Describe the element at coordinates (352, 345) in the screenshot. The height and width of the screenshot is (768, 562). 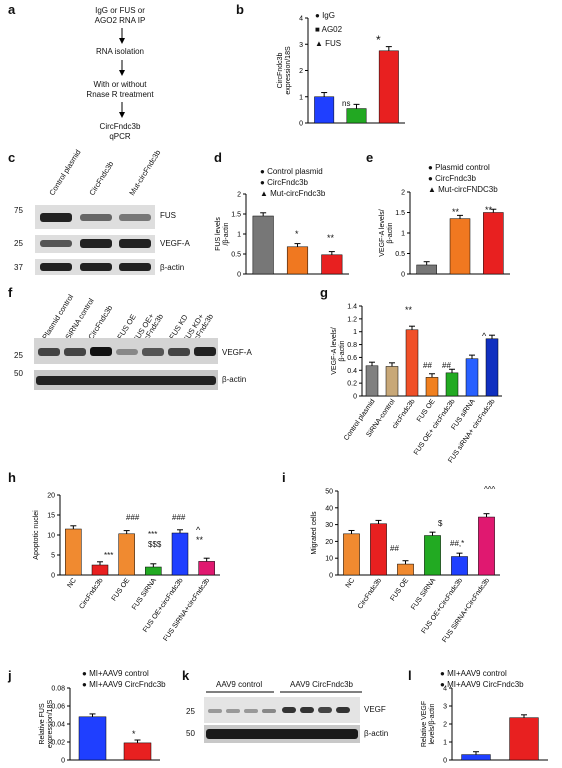
I see `y-tick-label: 0.8` at that location.